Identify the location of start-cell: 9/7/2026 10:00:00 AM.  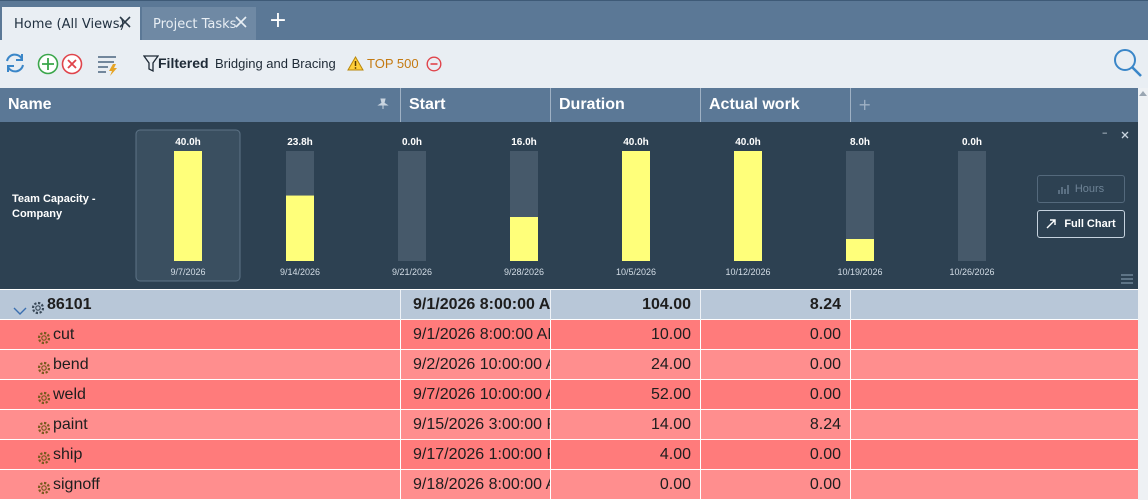
(476, 395).